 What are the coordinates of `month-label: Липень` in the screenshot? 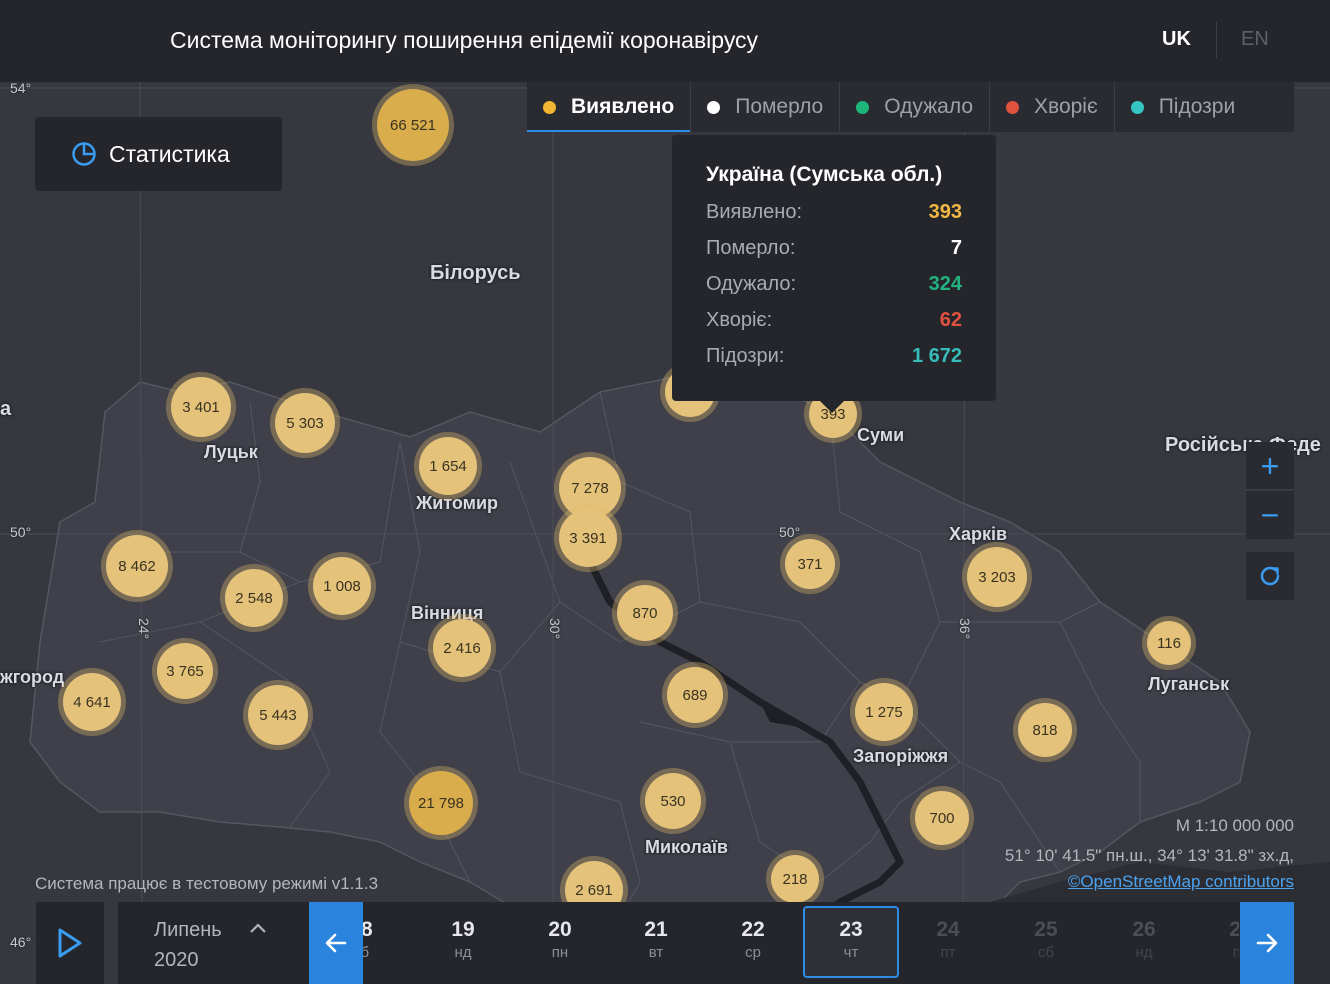 It's located at (188, 930).